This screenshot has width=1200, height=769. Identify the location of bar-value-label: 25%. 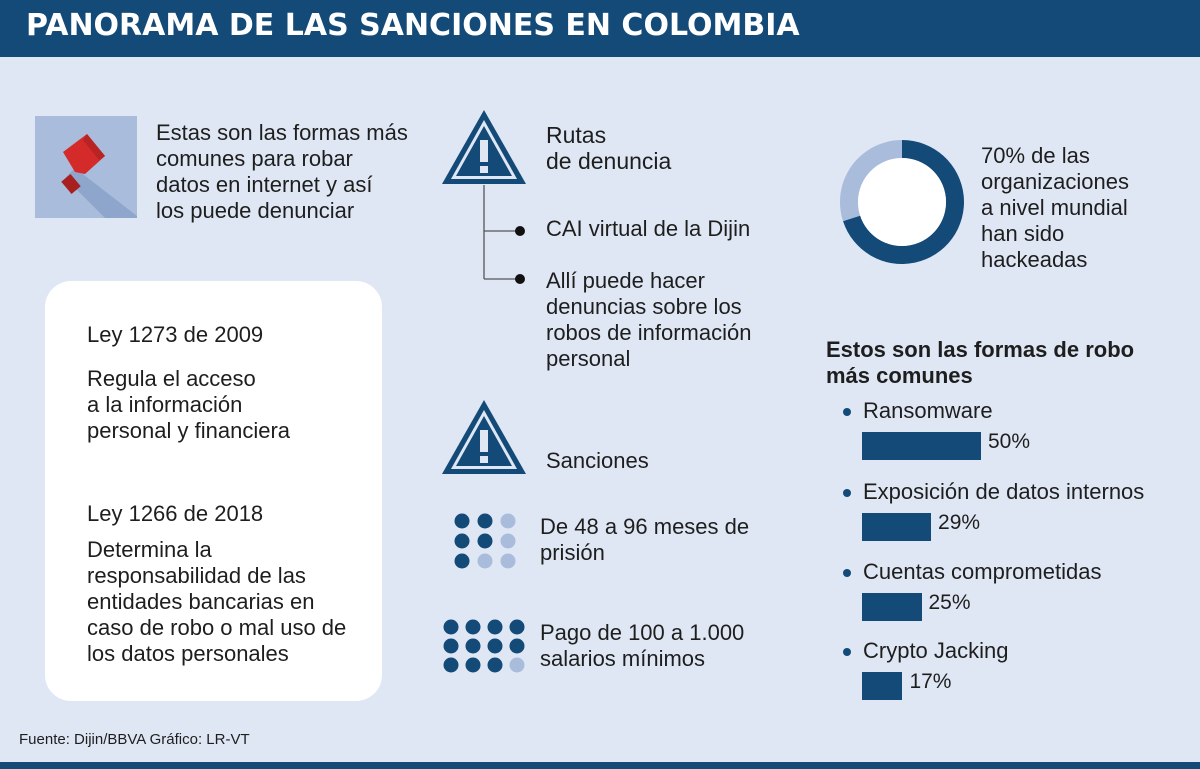
(949, 602).